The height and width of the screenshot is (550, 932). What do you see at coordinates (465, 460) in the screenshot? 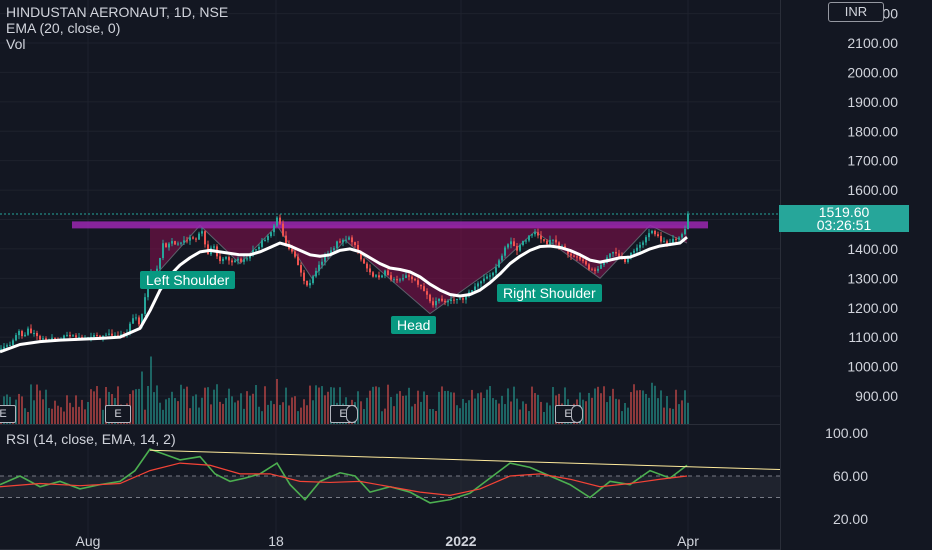
I see `rsi-trendline` at bounding box center [465, 460].